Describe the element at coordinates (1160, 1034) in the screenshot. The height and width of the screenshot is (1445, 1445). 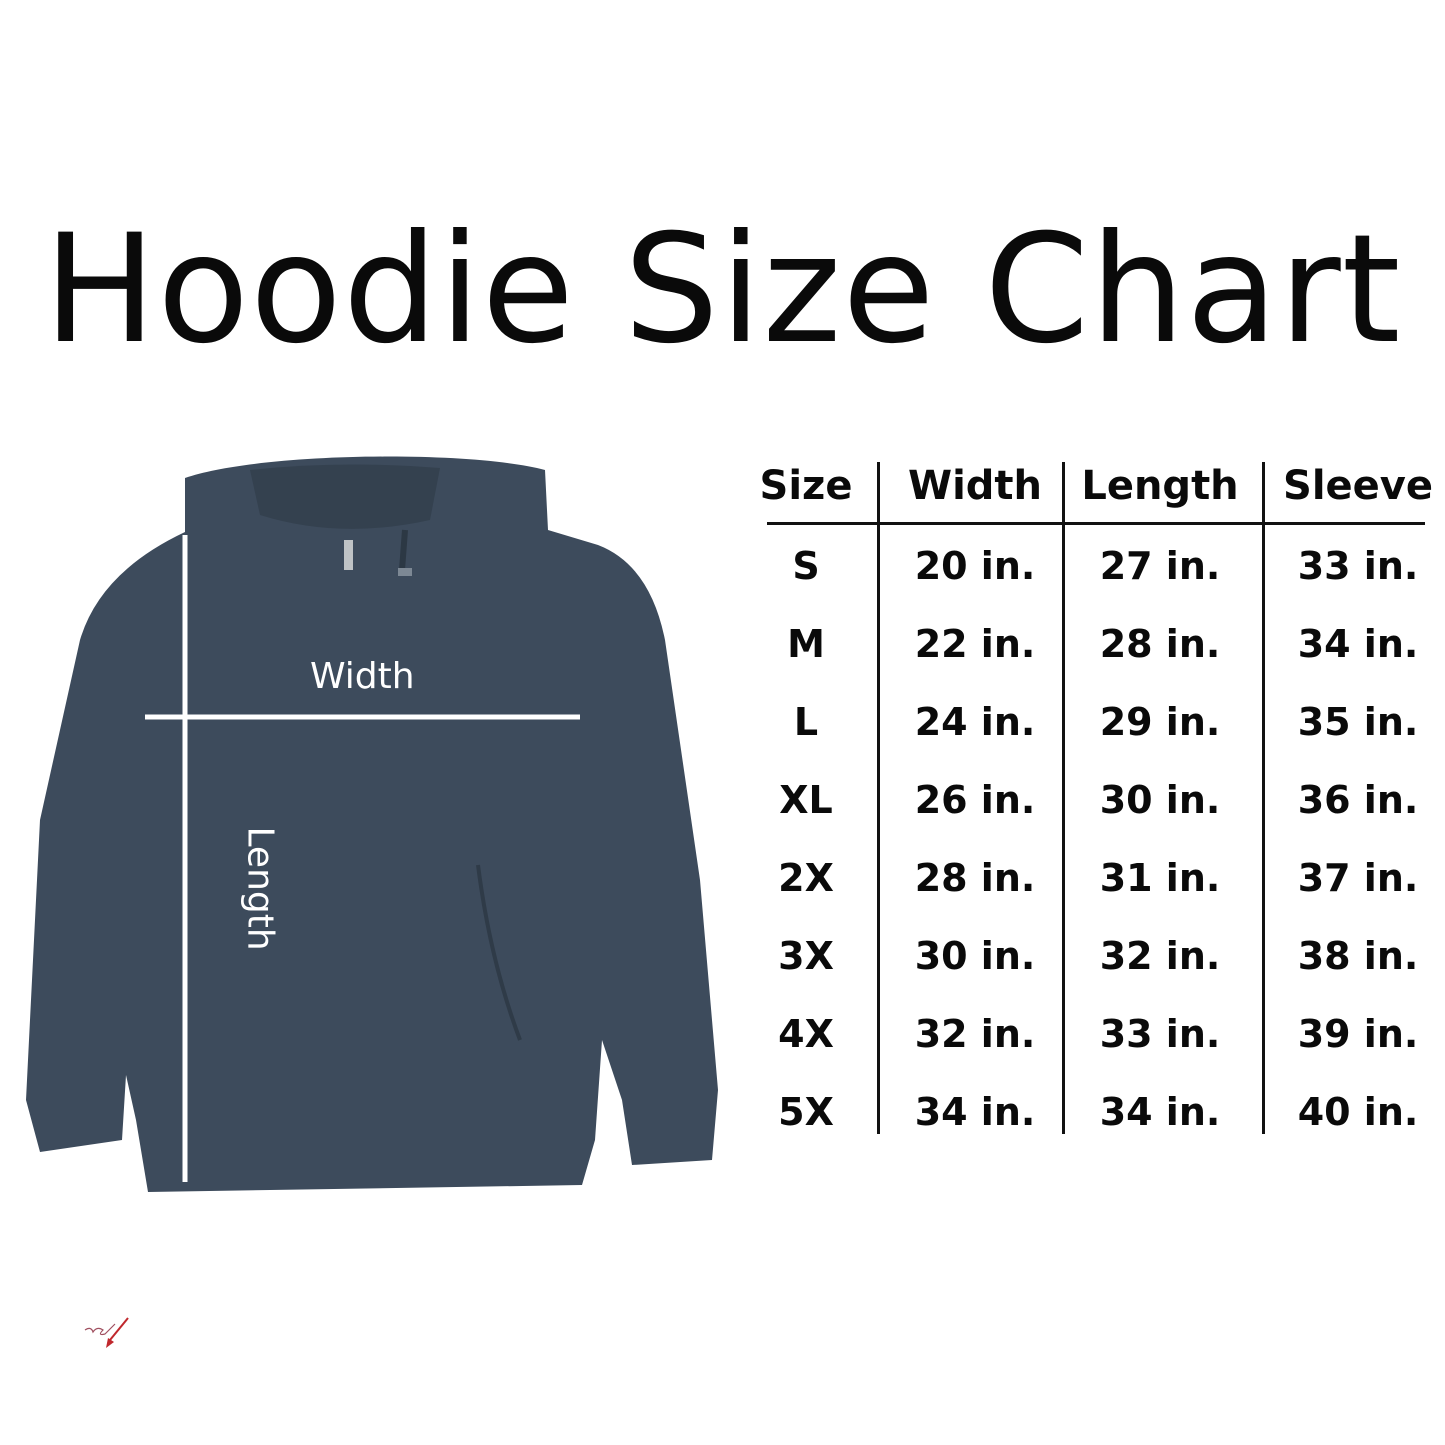
I see `cell-length: 33 in.` at that location.